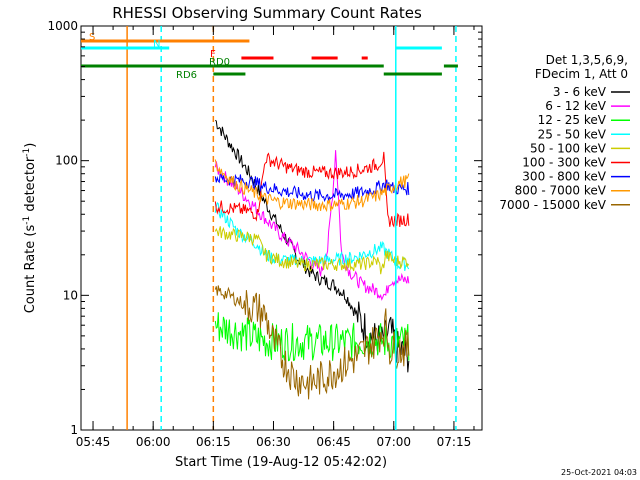  I want to click on x-tick-label: 07:15, so click(454, 442).